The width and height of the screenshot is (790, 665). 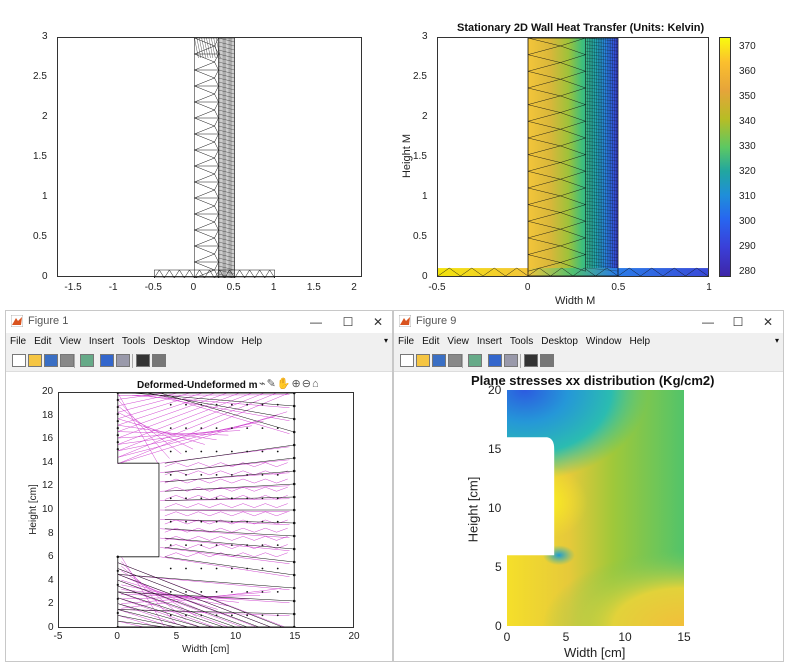 I want to click on figure9-titlebar: Figure 9 — ☐ ✕, so click(x=588, y=322).